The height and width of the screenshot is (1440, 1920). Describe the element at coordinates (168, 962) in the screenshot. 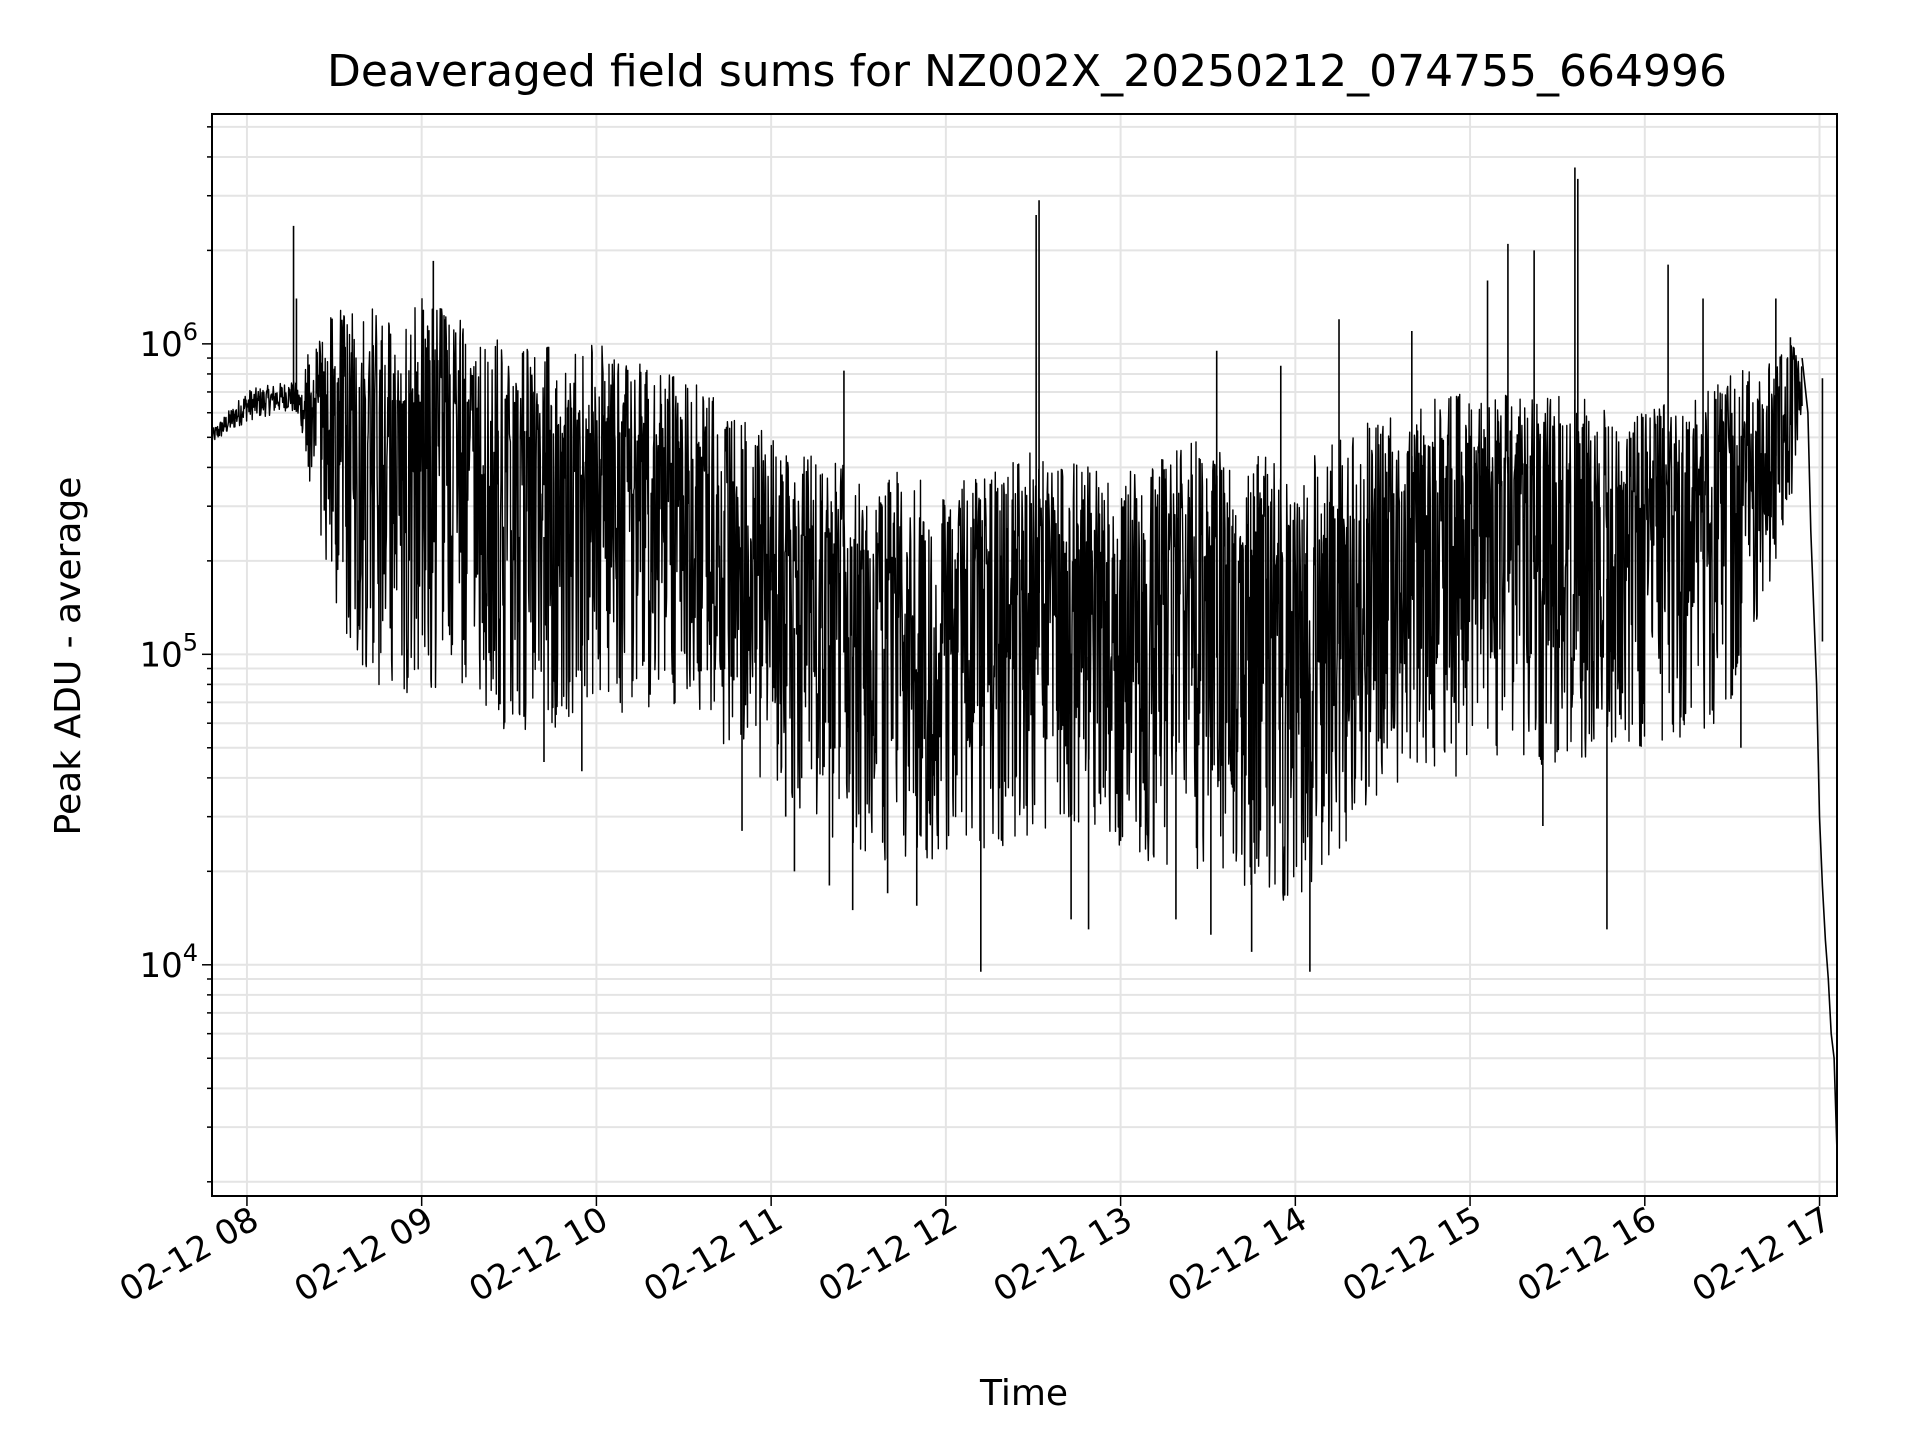

I see `y-tick-label: 10⁴` at that location.